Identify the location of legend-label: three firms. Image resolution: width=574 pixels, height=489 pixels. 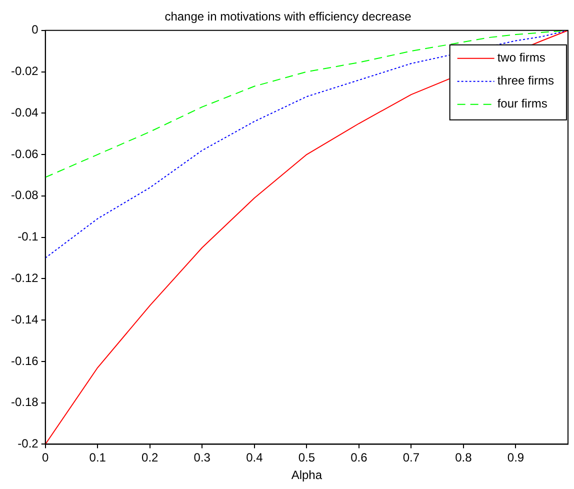
(525, 81).